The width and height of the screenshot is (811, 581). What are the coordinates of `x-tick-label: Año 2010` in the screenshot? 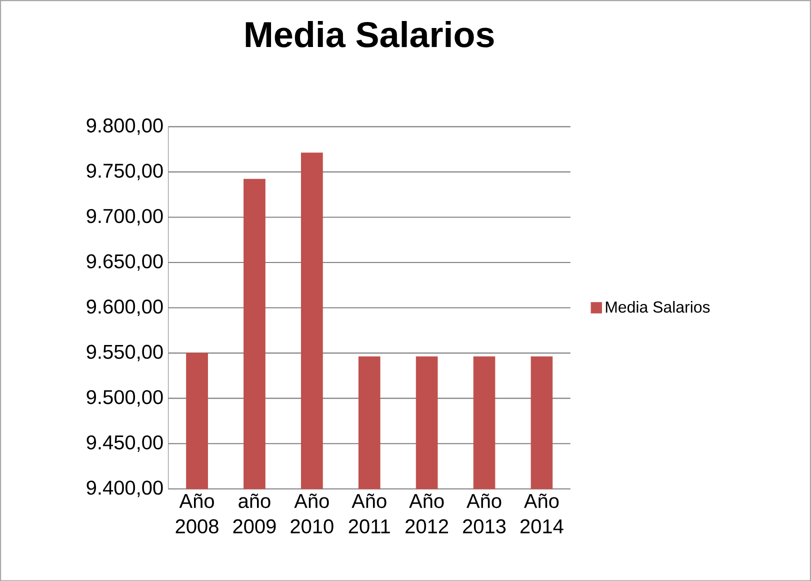 It's located at (312, 513).